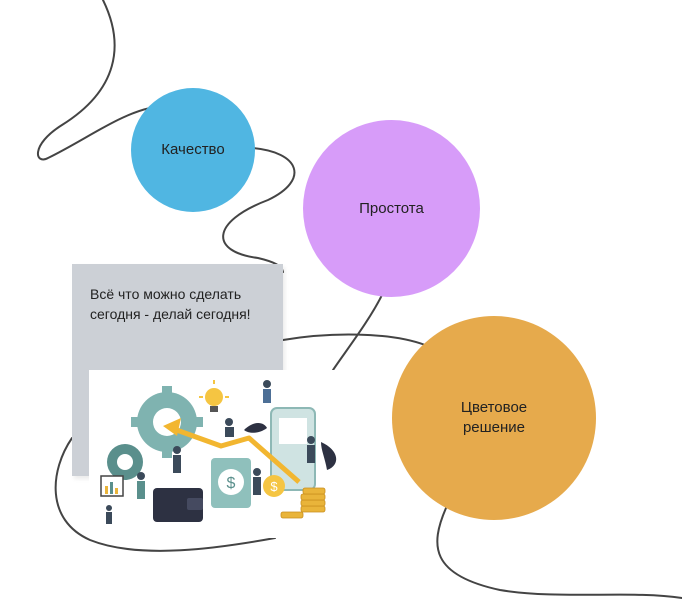 This screenshot has height=608, width=682. I want to click on chart-board-icon, so click(112, 486).